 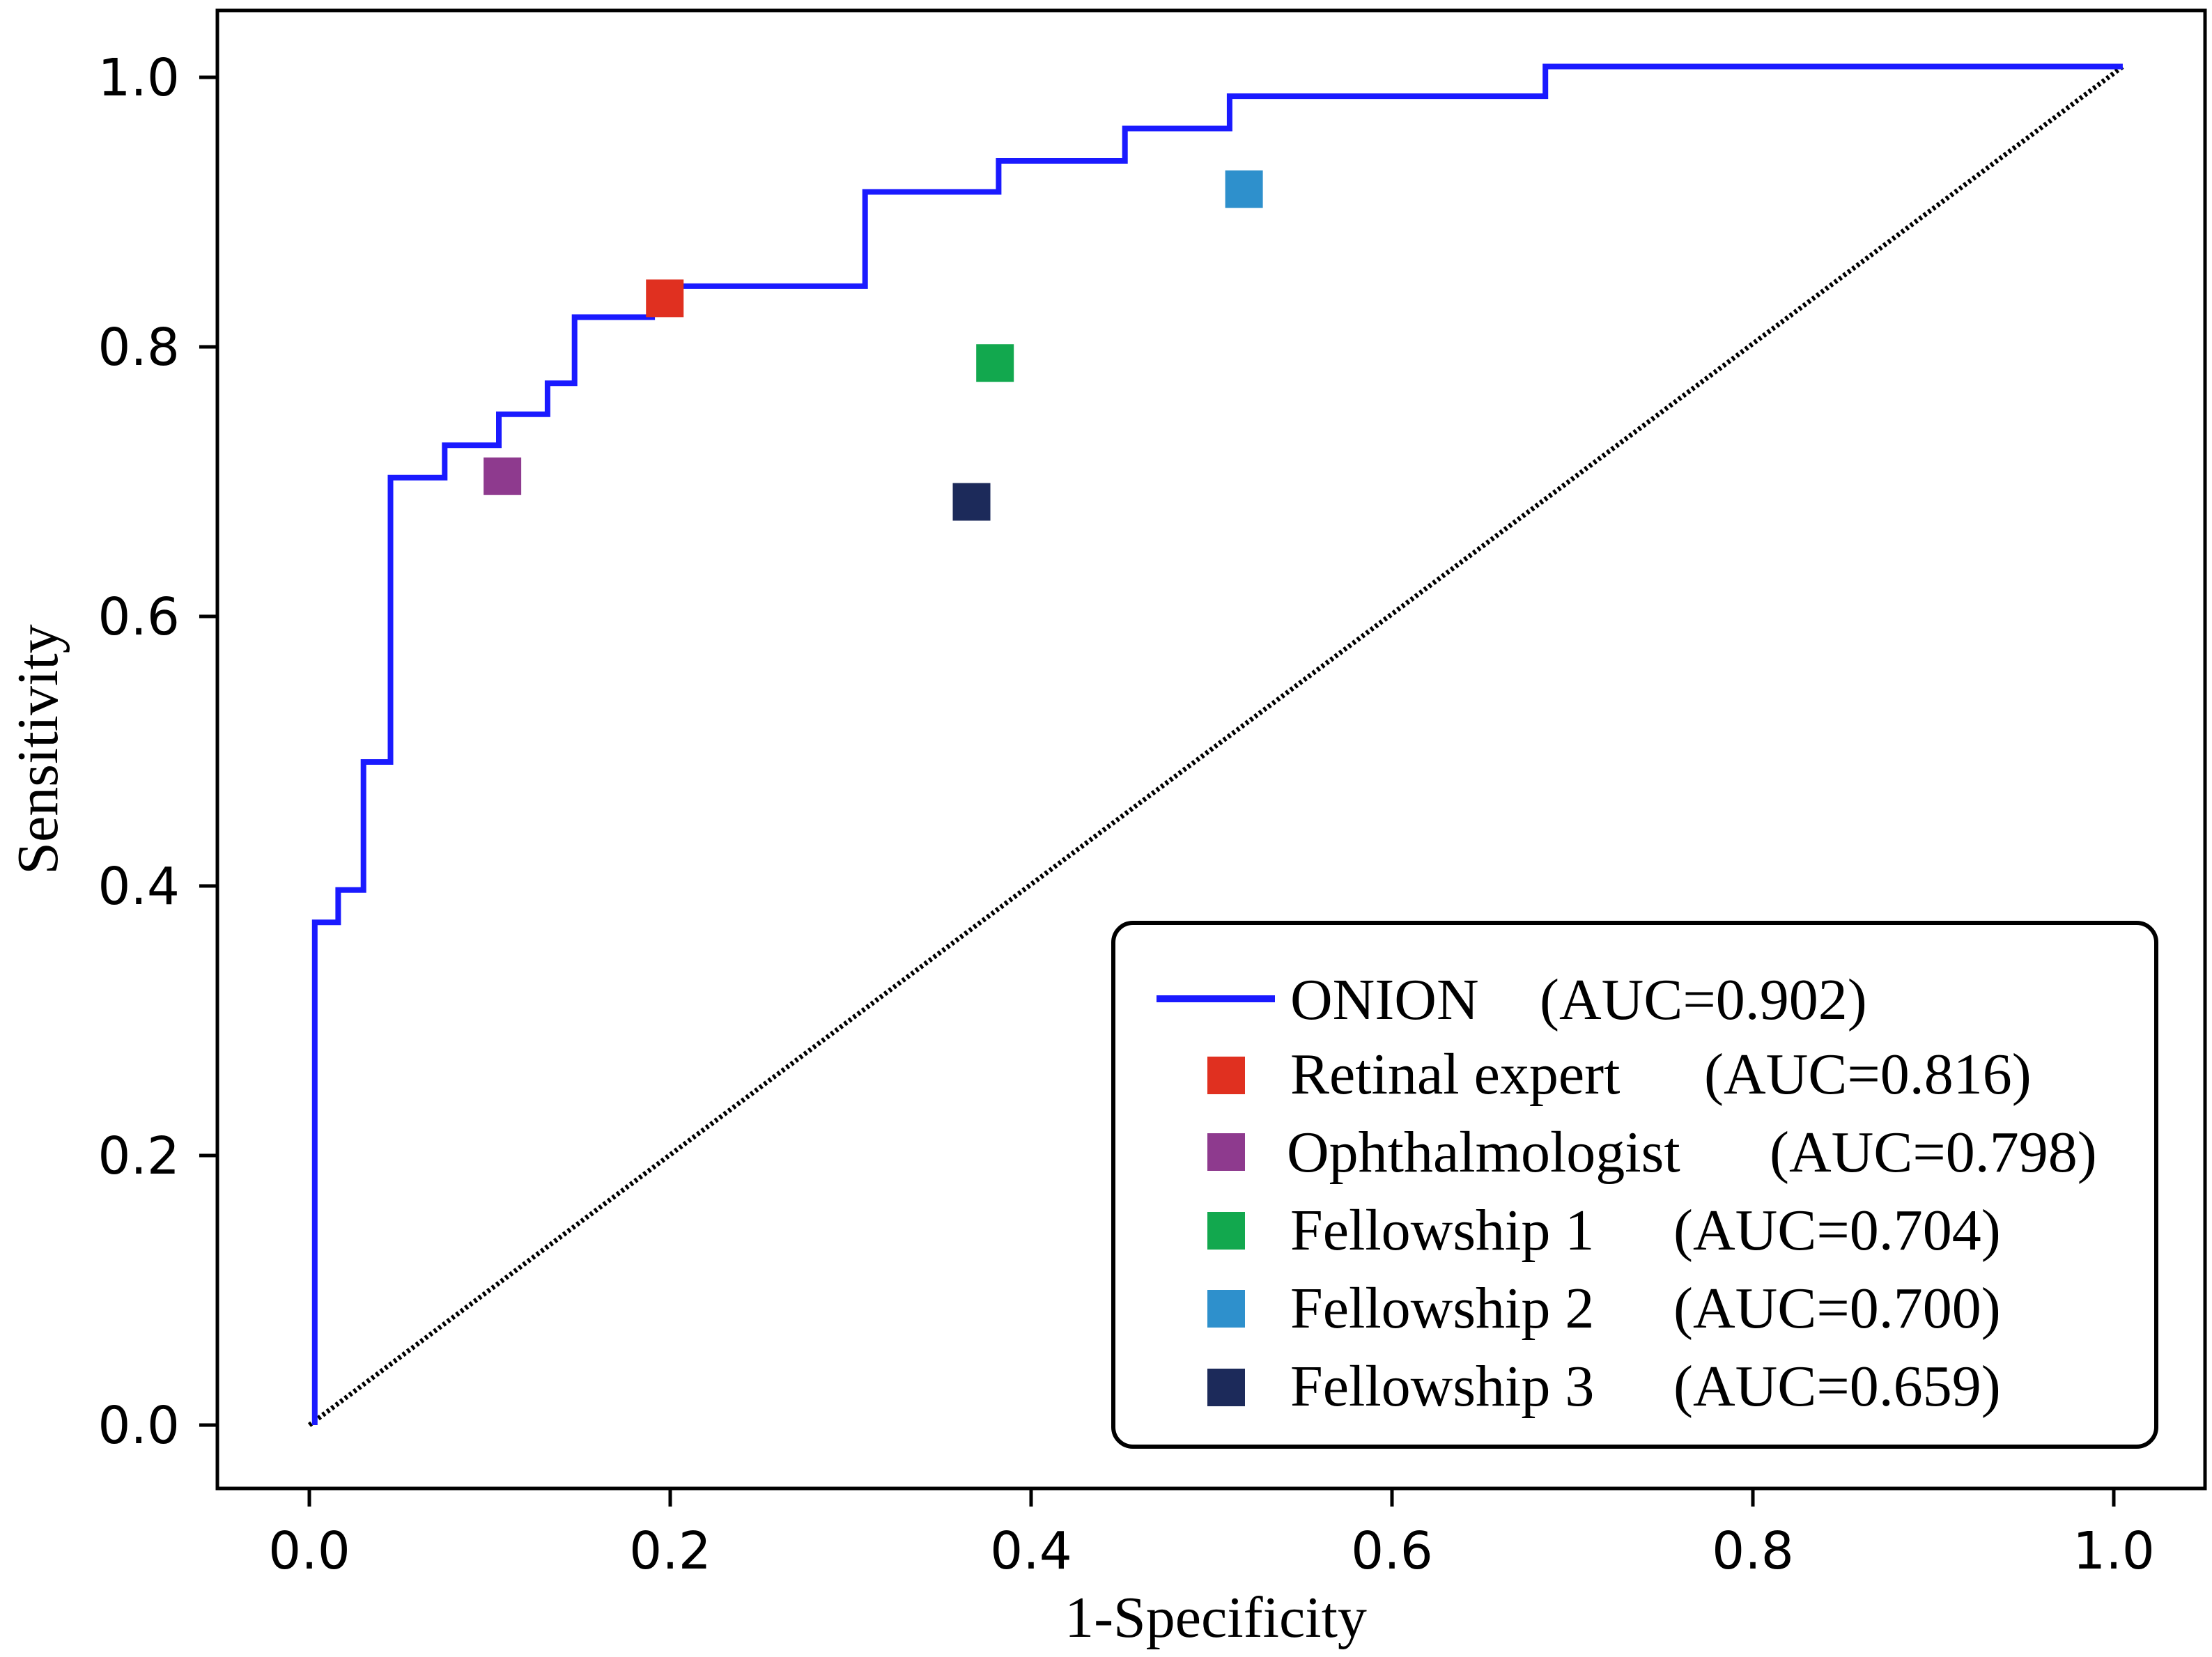 I want to click on marker-ophthalmologist, so click(x=503, y=476).